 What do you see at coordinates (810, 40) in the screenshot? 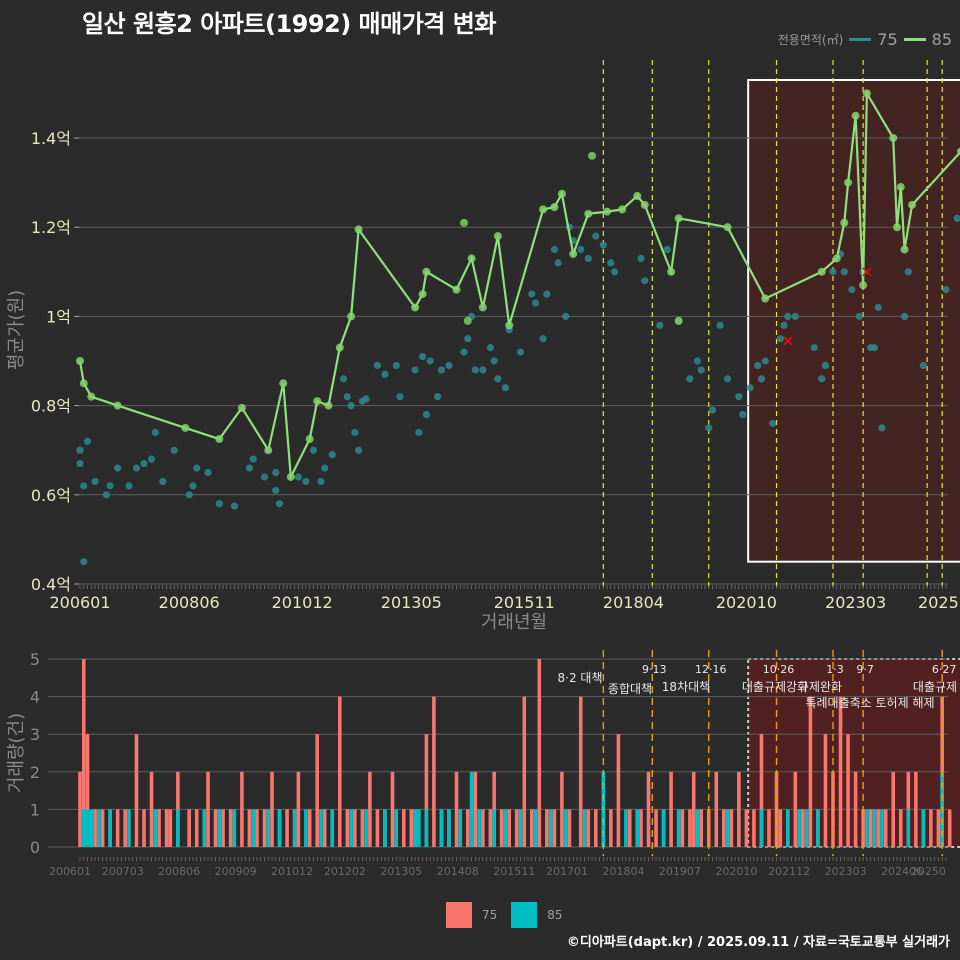
I see `legend-title: 전용면적(㎡)` at bounding box center [810, 40].